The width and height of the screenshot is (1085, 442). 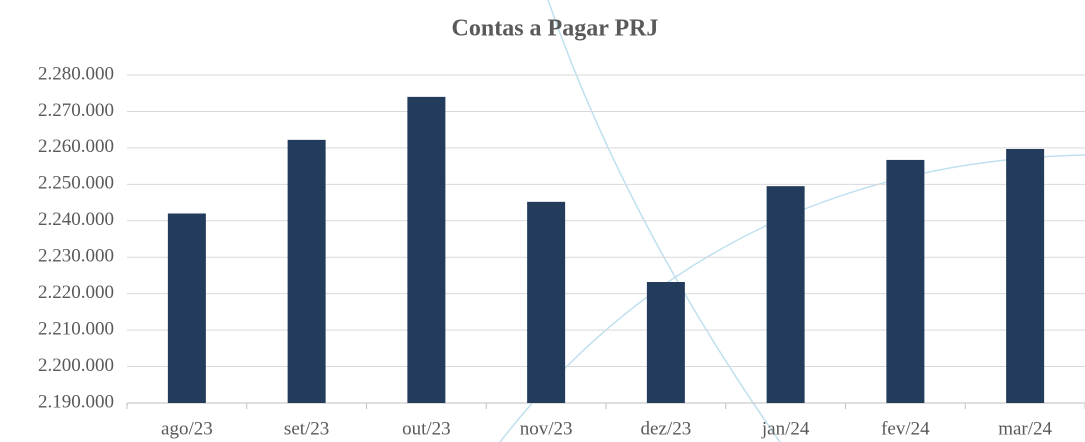 What do you see at coordinates (905, 428) in the screenshot?
I see `x-tick-label: fev/24` at bounding box center [905, 428].